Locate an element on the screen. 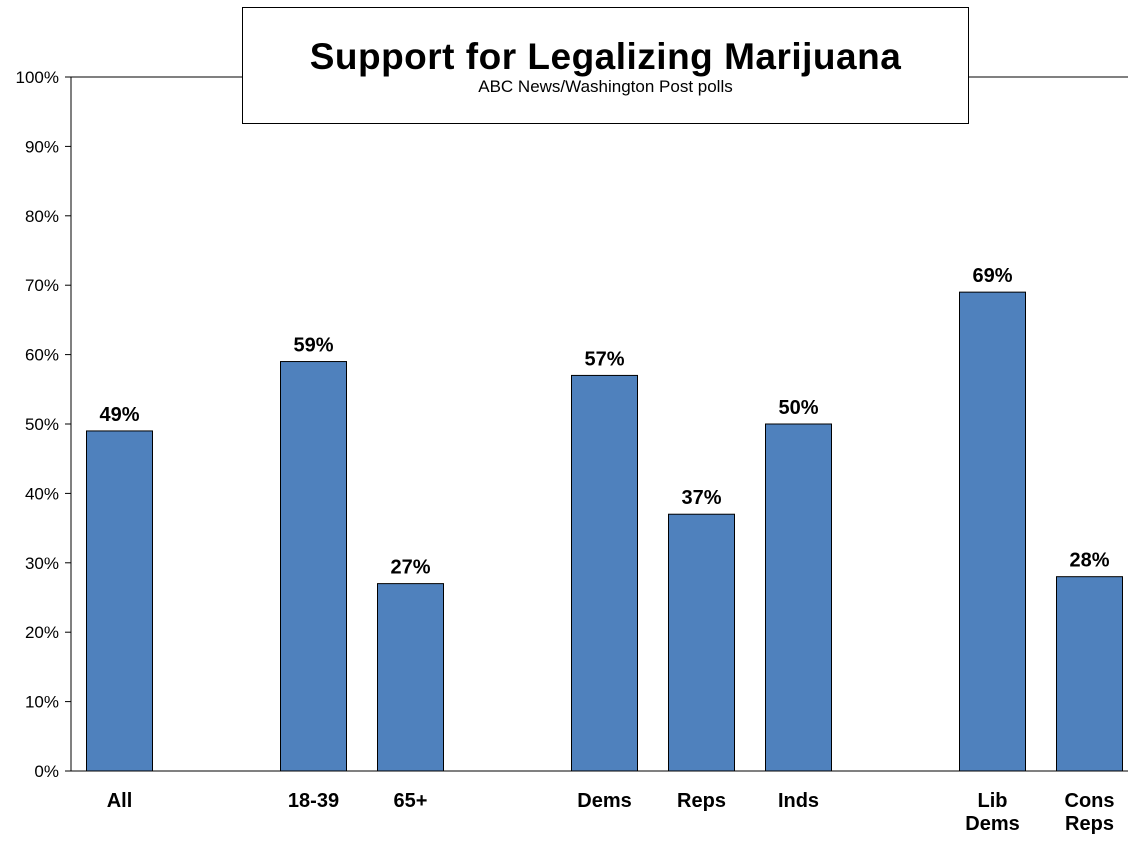 This screenshot has width=1130, height=842. data-label: 27% is located at coordinates (410, 568).